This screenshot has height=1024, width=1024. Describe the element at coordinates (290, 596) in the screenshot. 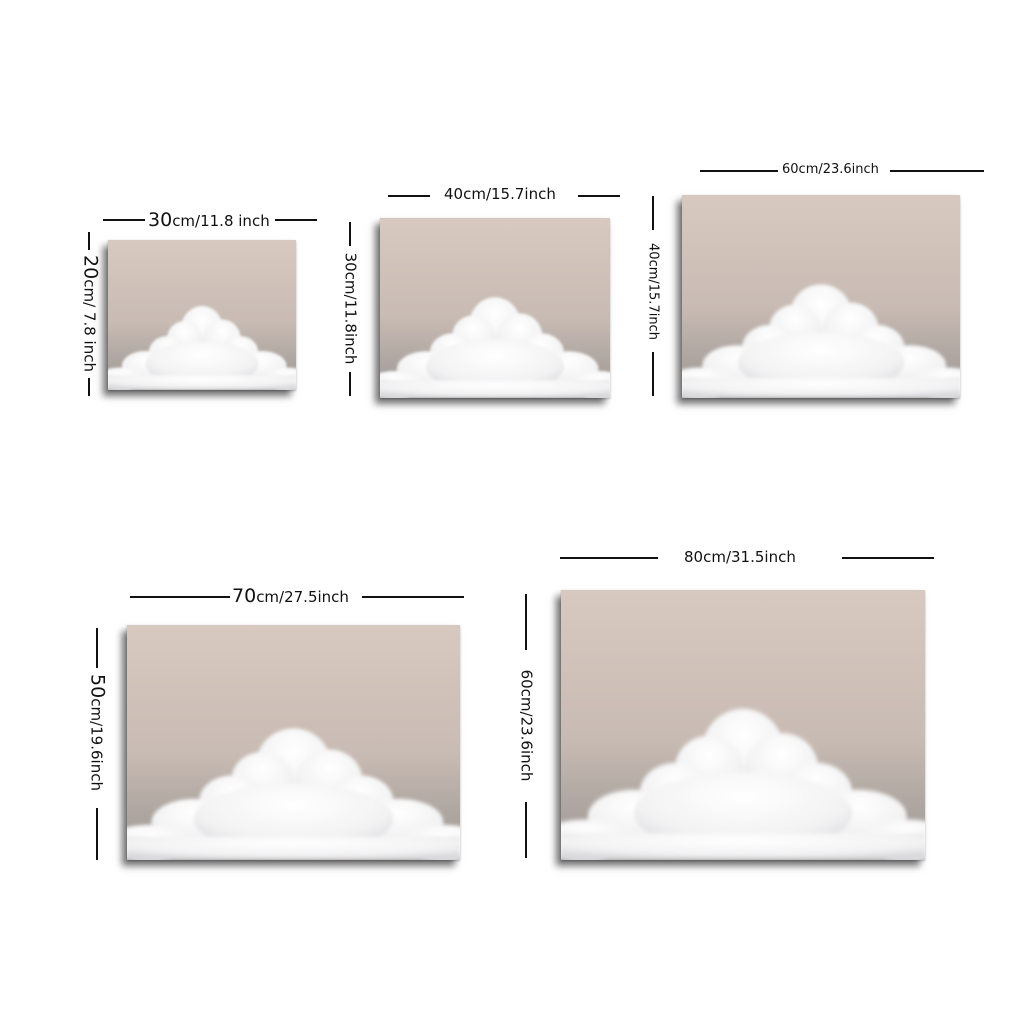

I see `width-label-70x50: 70cm/27.5inch` at that location.